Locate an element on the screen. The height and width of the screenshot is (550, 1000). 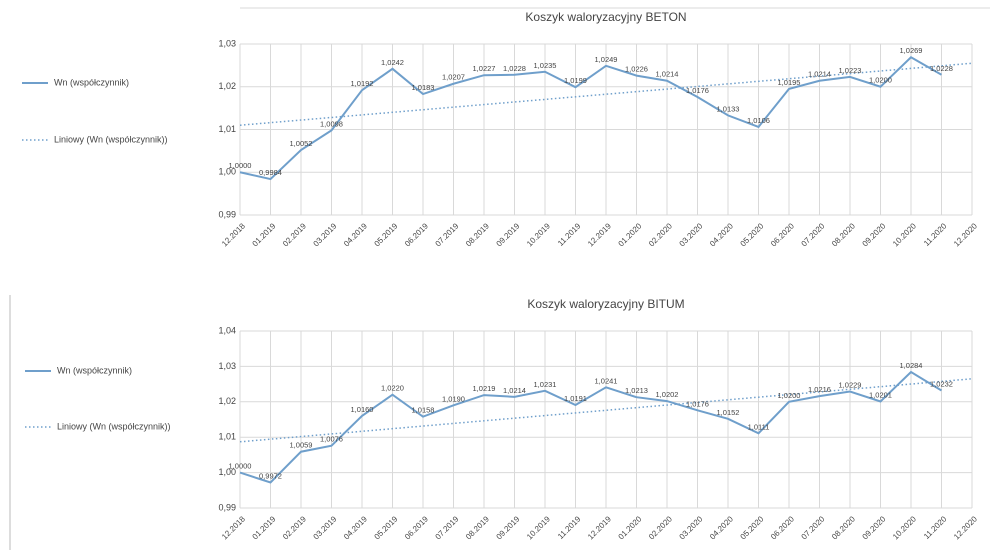
y-tick-label: 1,00 is located at coordinates (227, 172).